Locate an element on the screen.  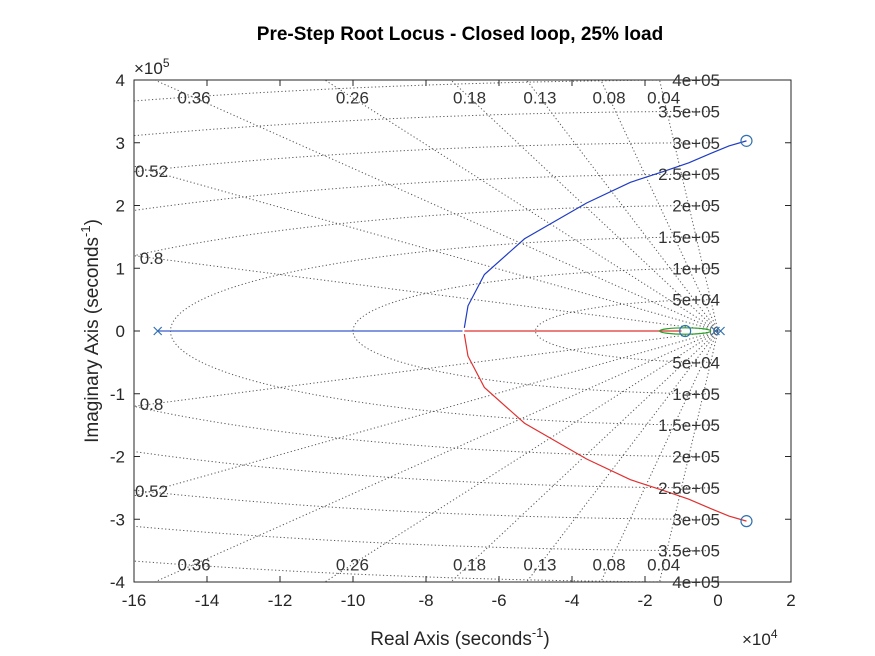
wn-label-lower: 1.5e+05 is located at coordinates (689, 425).